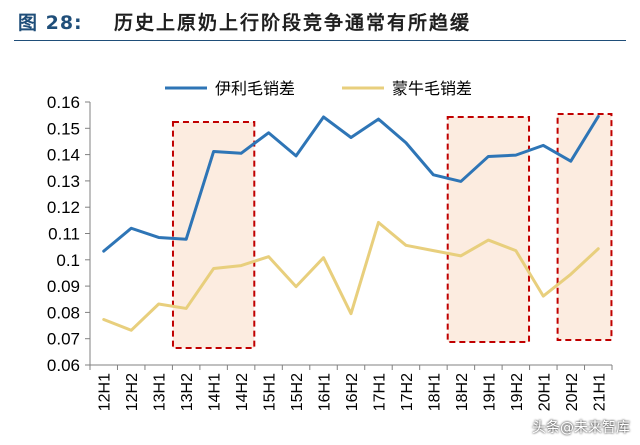  What do you see at coordinates (462, 392) in the screenshot?
I see `x-tick-label: 18H2` at bounding box center [462, 392].